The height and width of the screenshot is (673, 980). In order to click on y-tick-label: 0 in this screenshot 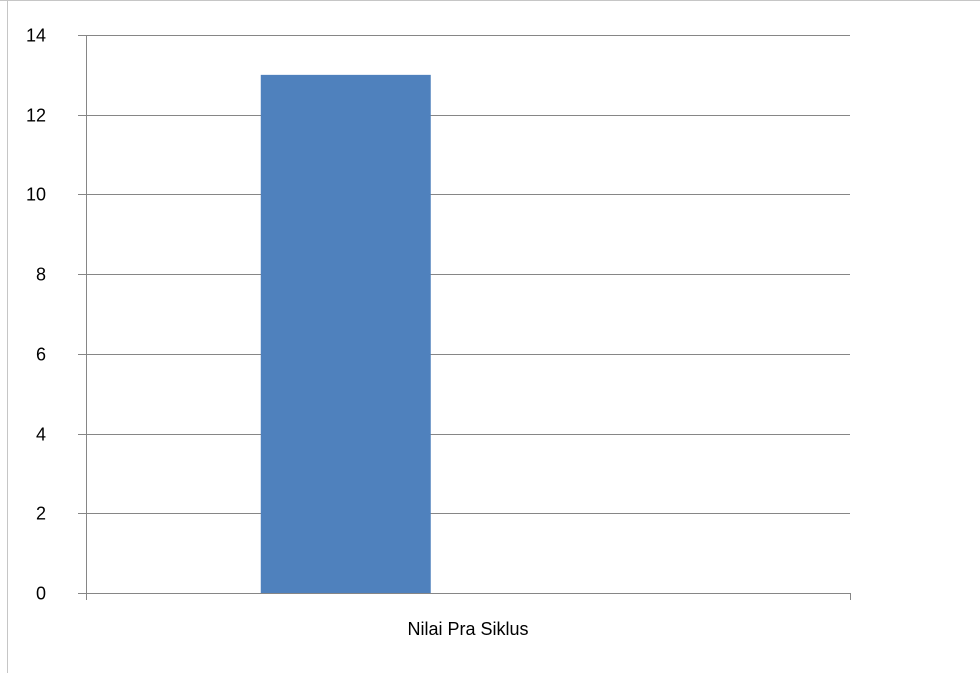, I will do `click(41, 594)`.